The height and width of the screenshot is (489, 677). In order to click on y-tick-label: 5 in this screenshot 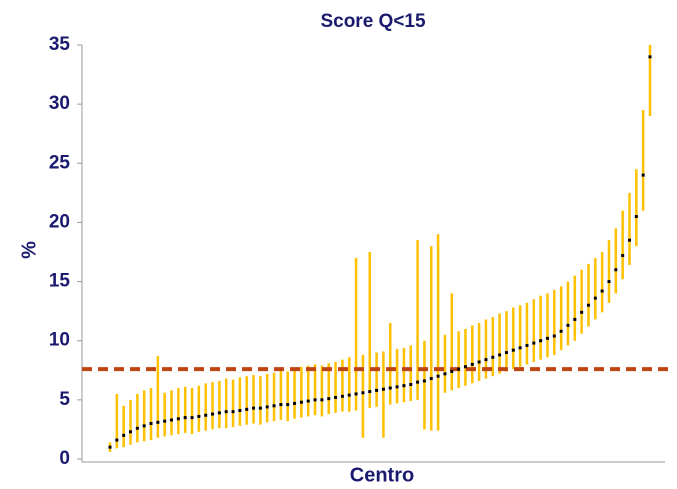, I will do `click(64, 399)`.